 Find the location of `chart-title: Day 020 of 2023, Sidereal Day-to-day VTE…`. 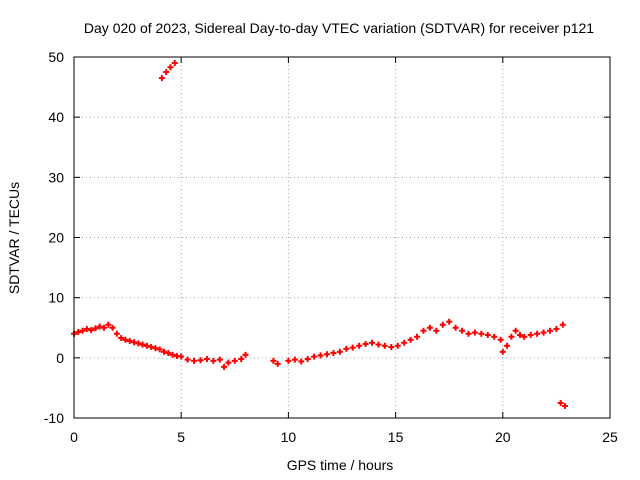

chart-title: Day 020 of 2023, Sidereal Day-to-day VTE… is located at coordinates (339, 28).